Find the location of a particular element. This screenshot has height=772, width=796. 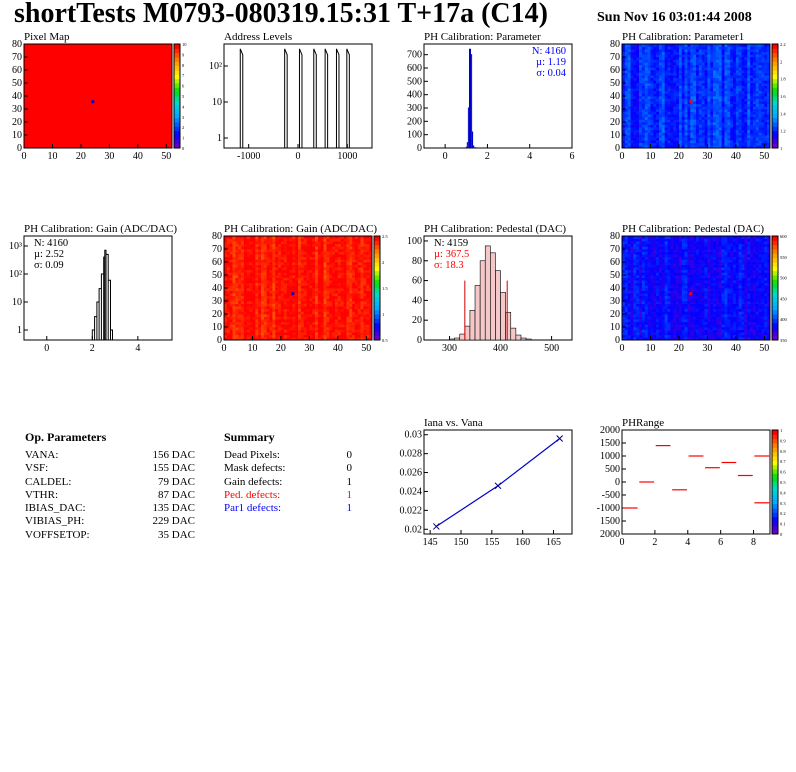

color-scale-cell is located at coordinates (177, 103).